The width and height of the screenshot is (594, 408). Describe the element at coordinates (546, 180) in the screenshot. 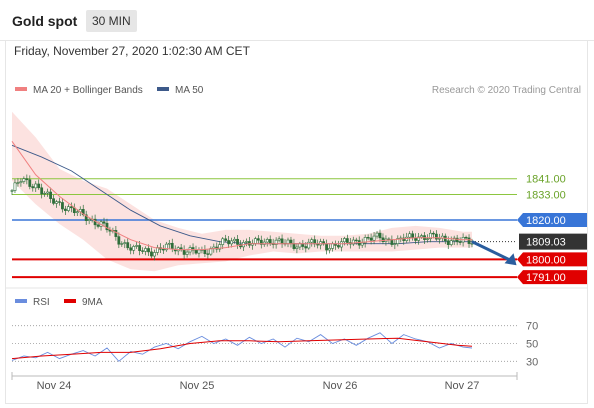

I see `level-label-resistance: 1841.00` at that location.